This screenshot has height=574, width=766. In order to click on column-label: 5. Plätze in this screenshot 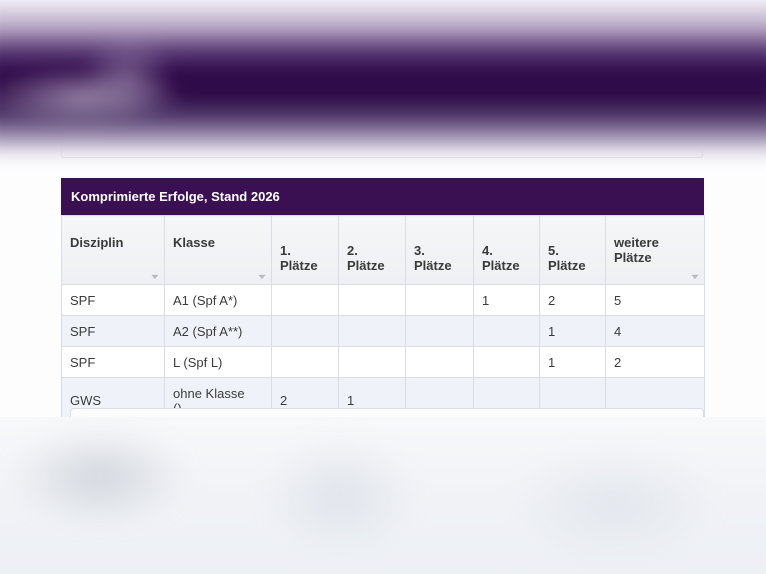, I will do `click(567, 257)`.